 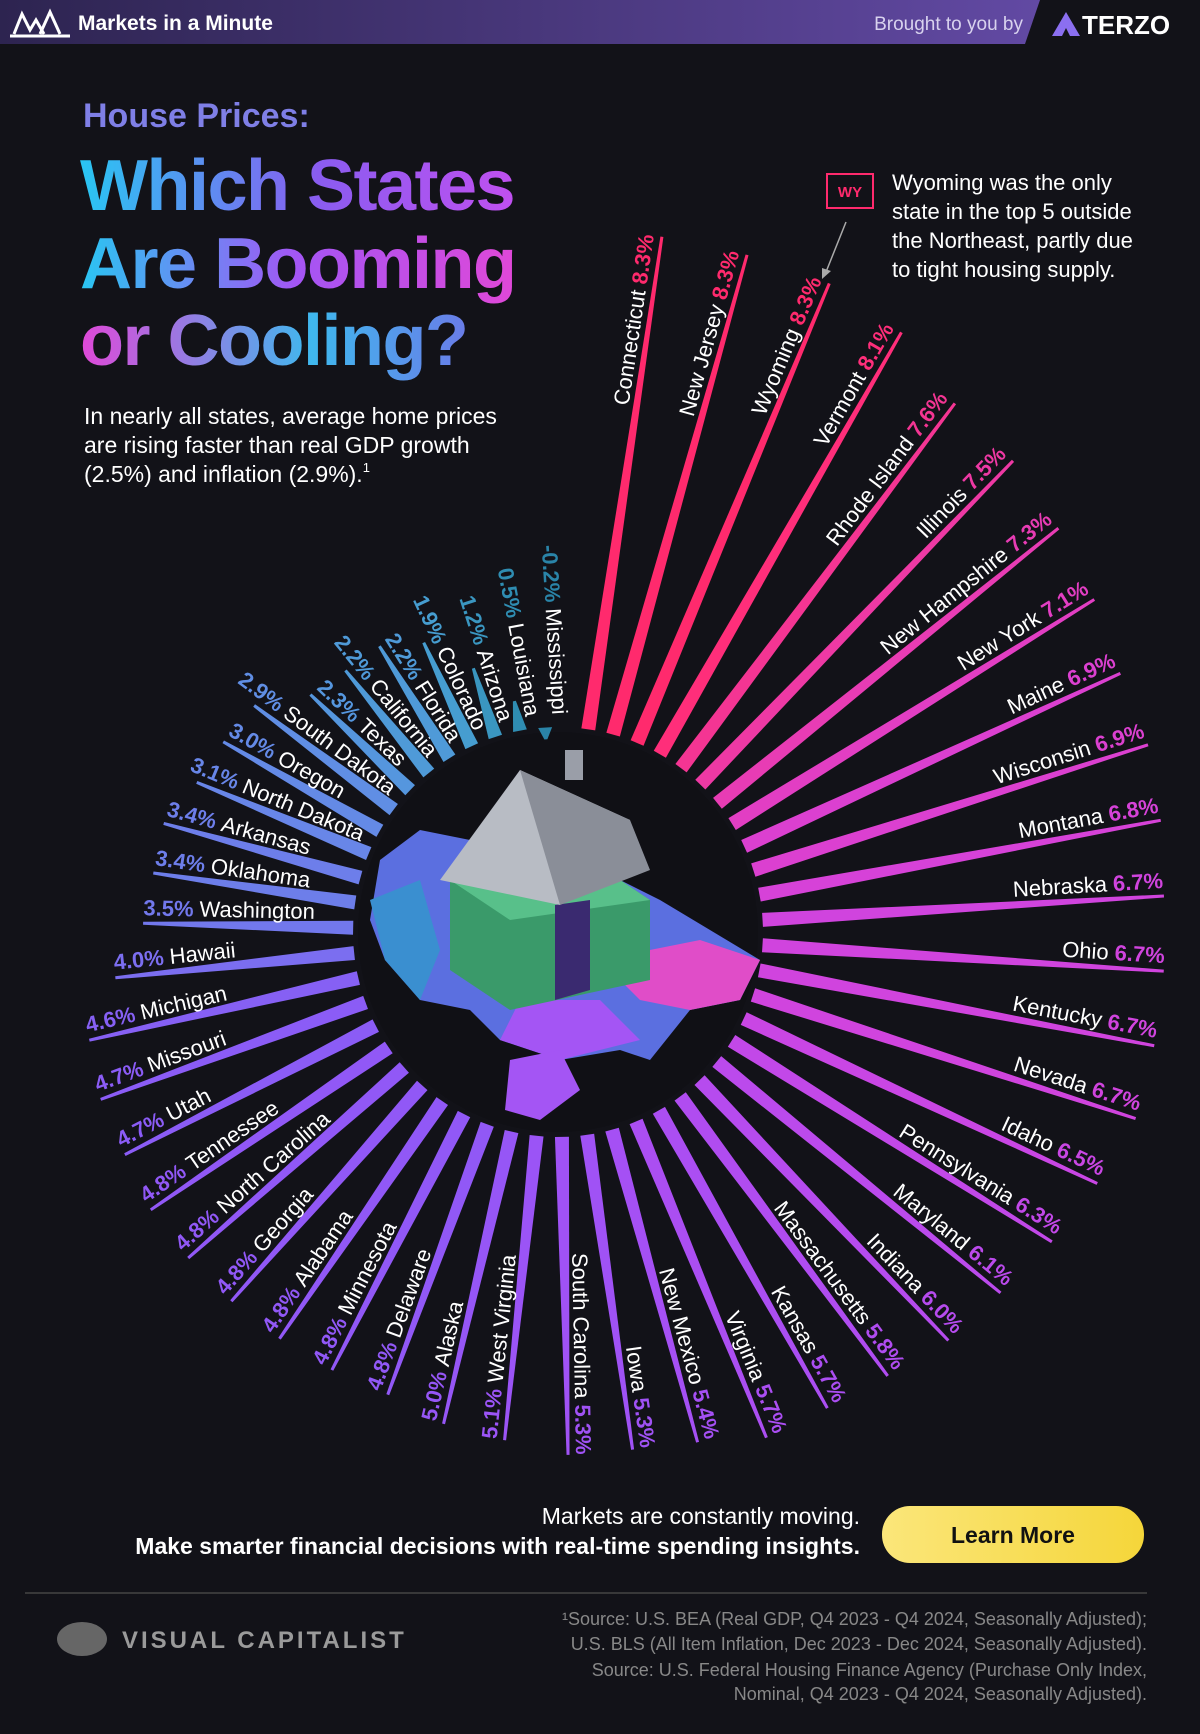 What do you see at coordinates (965, 582) in the screenshot?
I see `bar-label: New Hampshire7.3%` at bounding box center [965, 582].